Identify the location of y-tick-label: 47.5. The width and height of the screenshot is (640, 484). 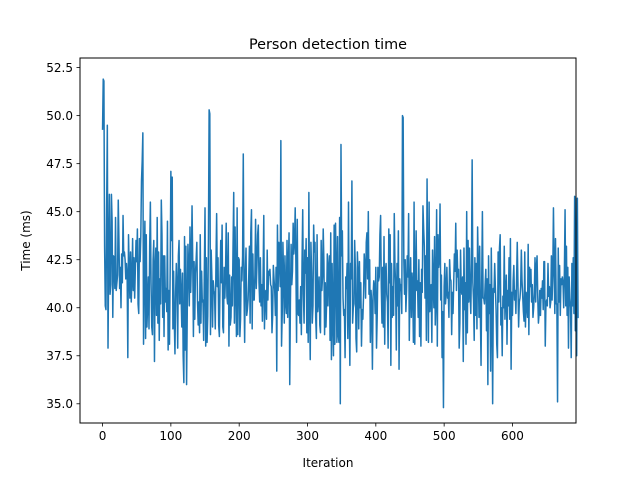
(59, 164).